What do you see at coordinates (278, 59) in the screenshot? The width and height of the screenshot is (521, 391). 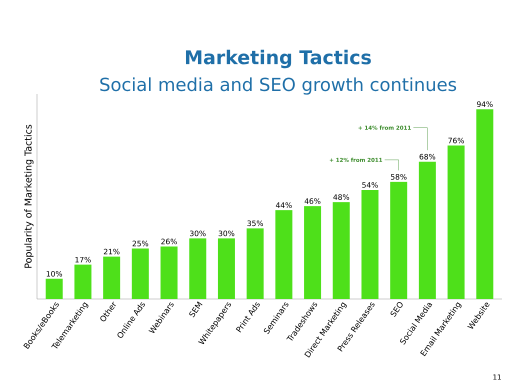 I see `chart-title: Marketing Tactics` at bounding box center [278, 59].